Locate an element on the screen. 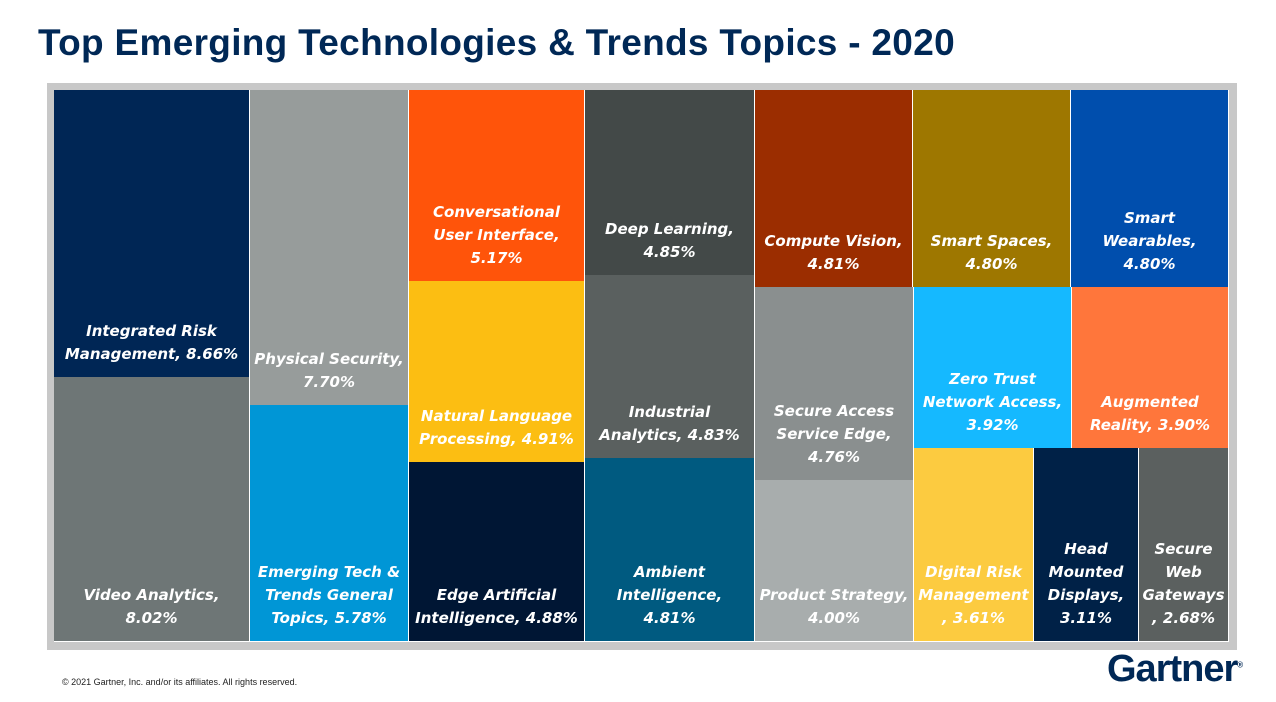 This screenshot has height=702, width=1276. tile-label: Conversational User Interface, 5.17% is located at coordinates (496, 235).